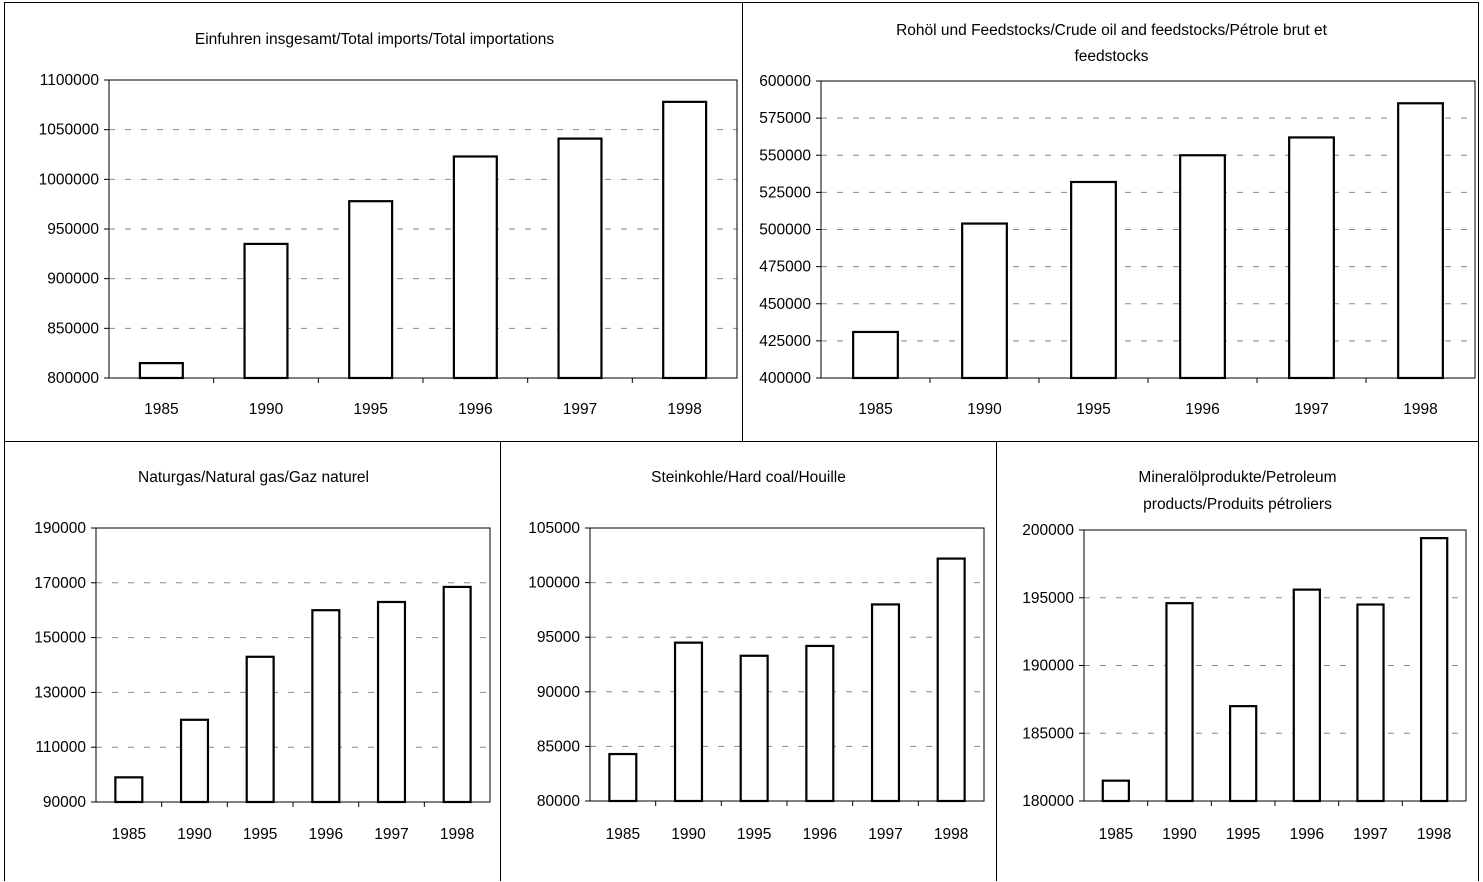  Describe the element at coordinates (558, 801) in the screenshot. I see `y-tick-label: 80000` at that location.